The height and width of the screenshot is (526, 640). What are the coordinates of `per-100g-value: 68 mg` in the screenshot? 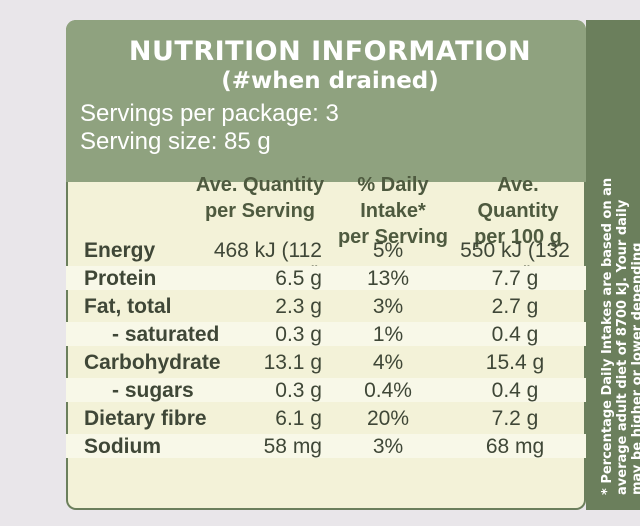 It's located at (515, 446).